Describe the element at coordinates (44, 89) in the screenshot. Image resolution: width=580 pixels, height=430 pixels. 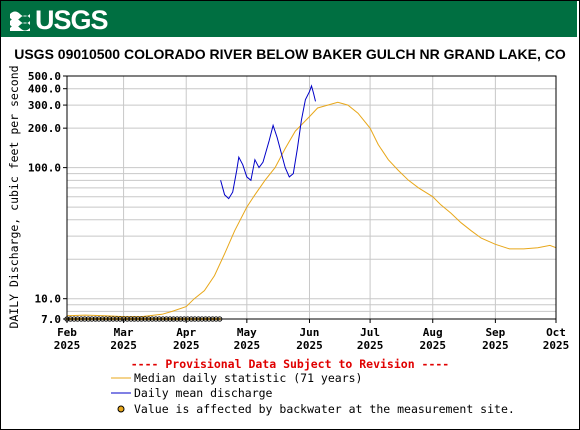
I see `y-tick-label: 400.0` at that location.